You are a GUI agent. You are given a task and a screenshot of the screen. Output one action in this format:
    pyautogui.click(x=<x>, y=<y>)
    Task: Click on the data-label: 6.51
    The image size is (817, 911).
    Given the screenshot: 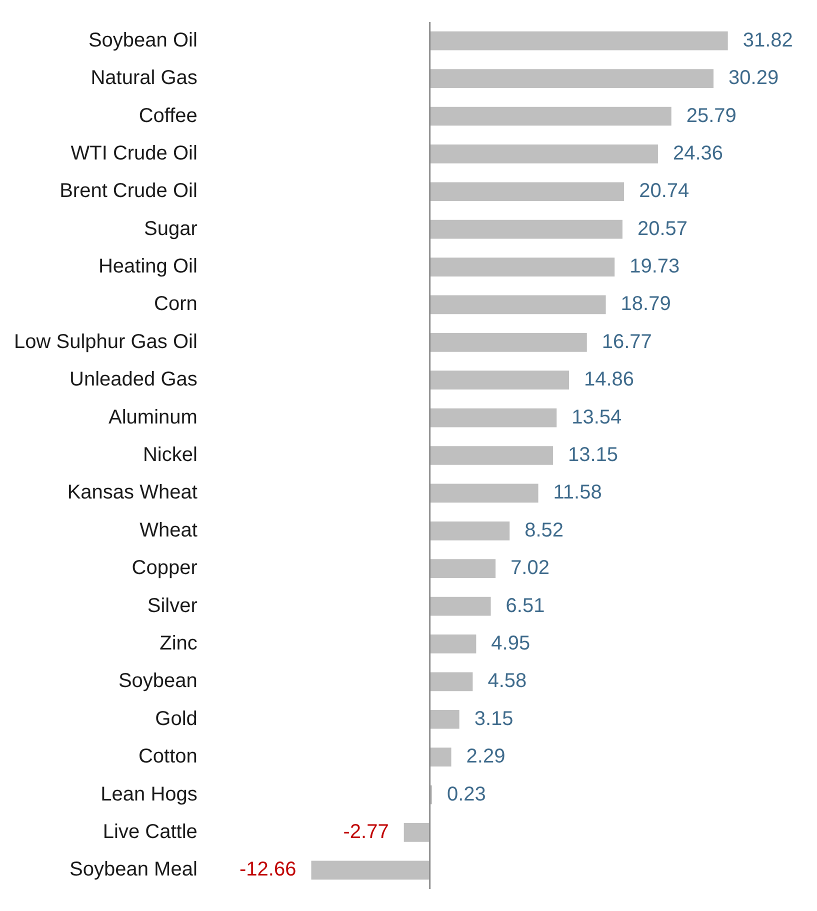 What is the action you would take?
    pyautogui.click(x=525, y=605)
    